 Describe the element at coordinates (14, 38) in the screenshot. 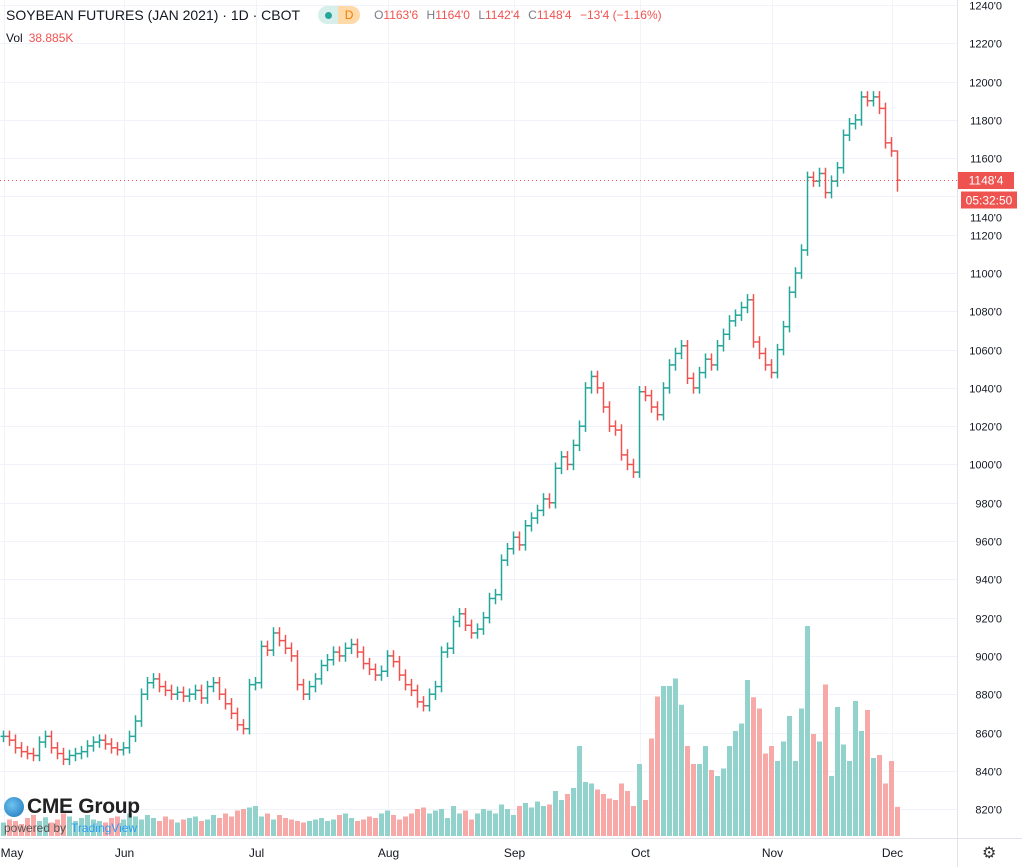

I see `volume-label: Vol` at that location.